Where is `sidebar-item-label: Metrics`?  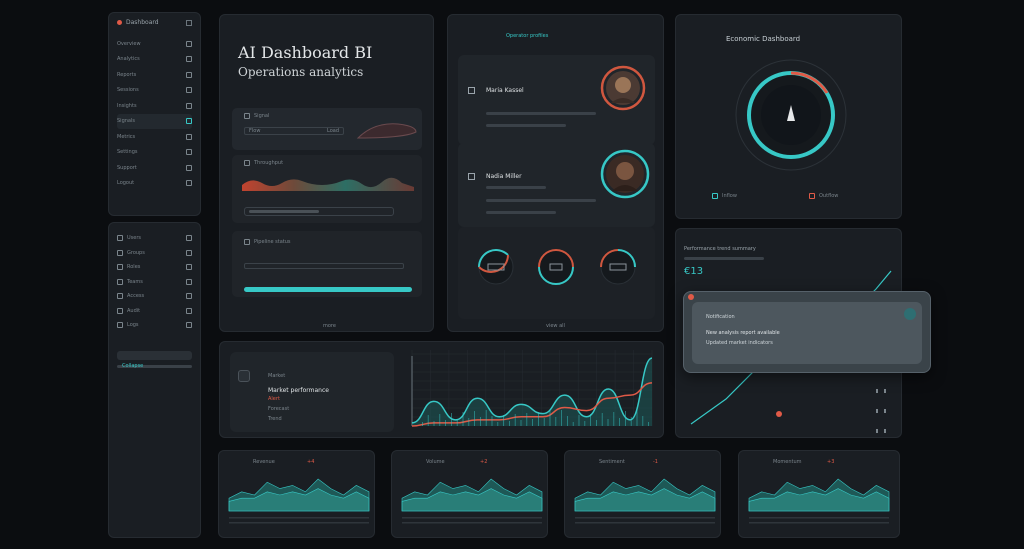 sidebar-item-label: Metrics is located at coordinates (126, 136).